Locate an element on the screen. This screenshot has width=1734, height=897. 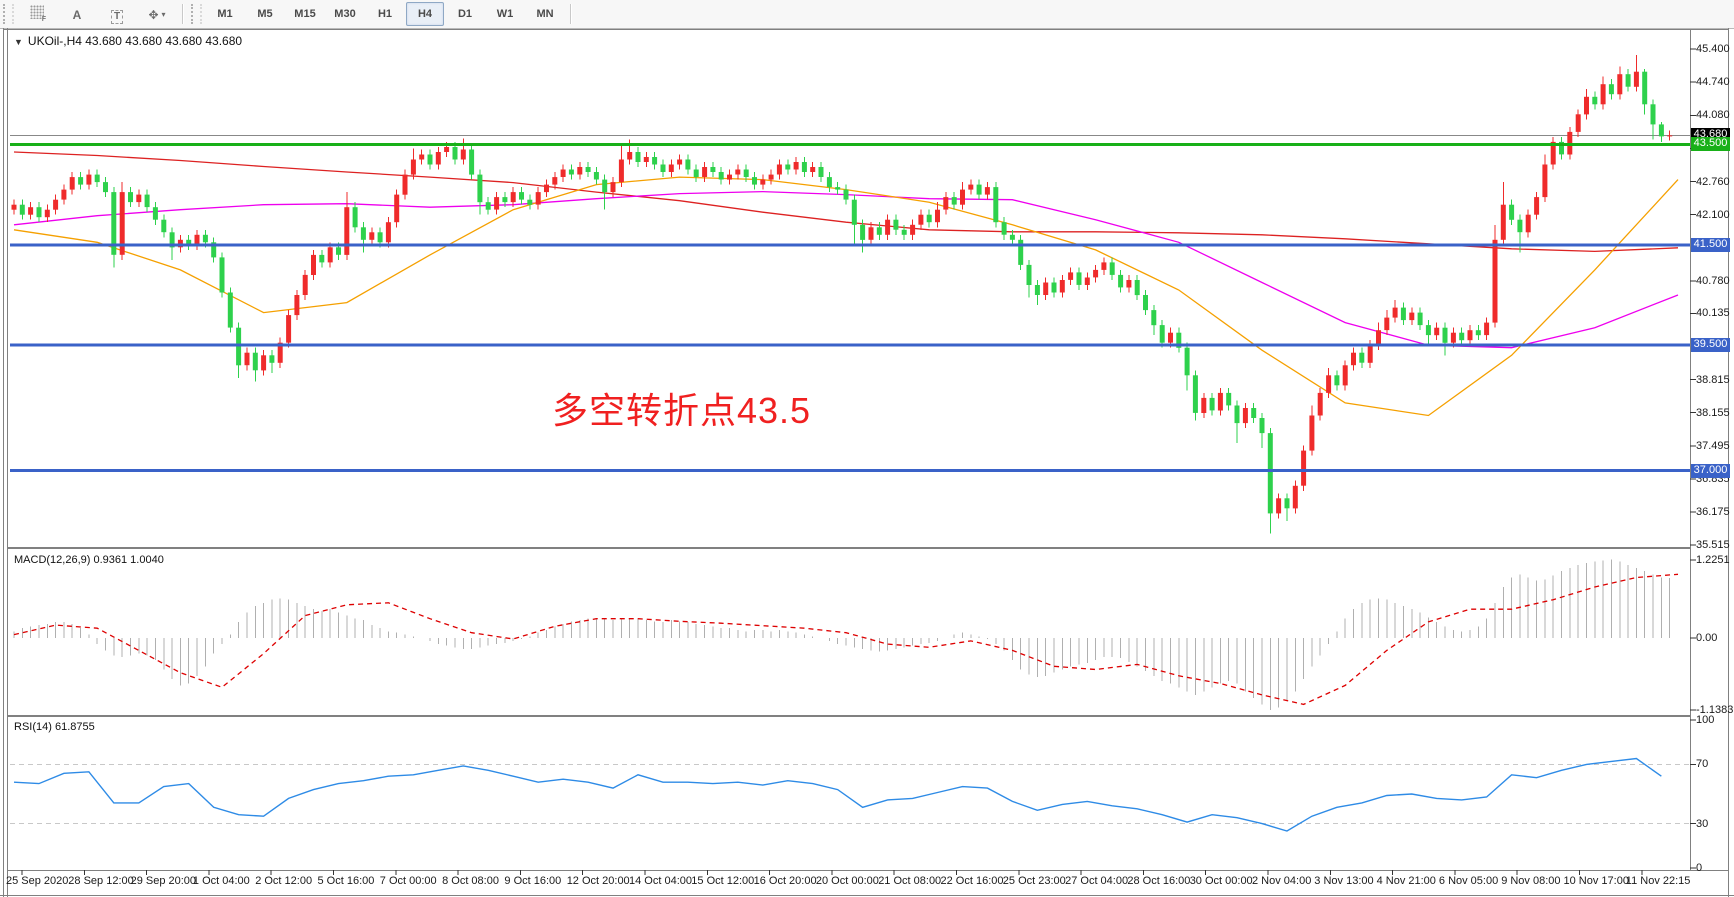
timeframe-button-h1: H1 is located at coordinates (385, 14).